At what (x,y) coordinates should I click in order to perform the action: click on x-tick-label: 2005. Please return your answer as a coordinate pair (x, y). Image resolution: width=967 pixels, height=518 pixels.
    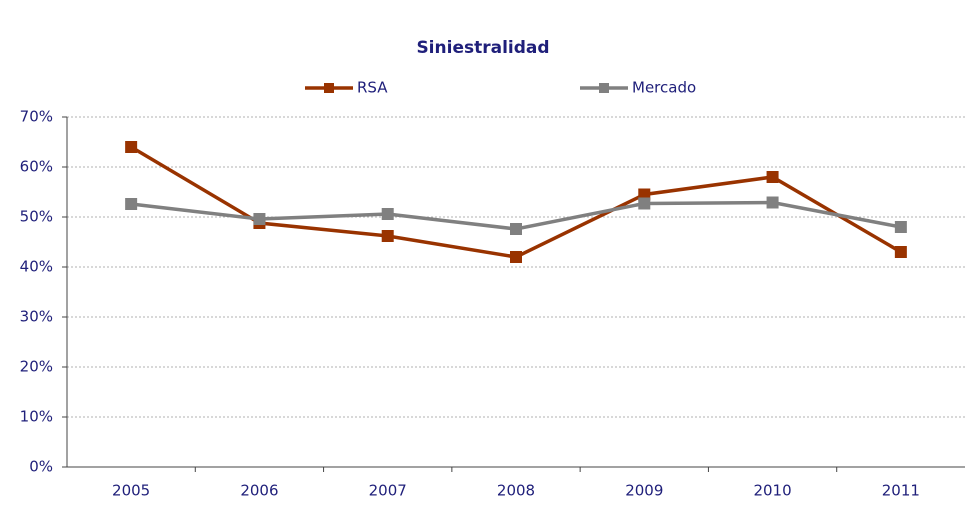
    Looking at the image, I should click on (131, 491).